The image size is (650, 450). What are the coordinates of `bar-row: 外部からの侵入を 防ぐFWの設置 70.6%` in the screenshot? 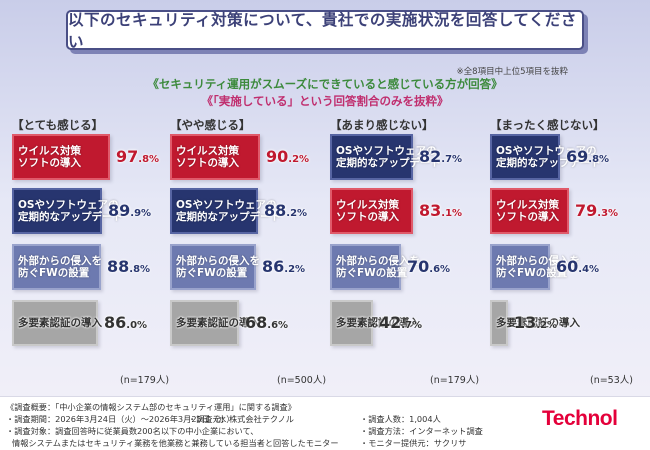 It's located at (405, 267).